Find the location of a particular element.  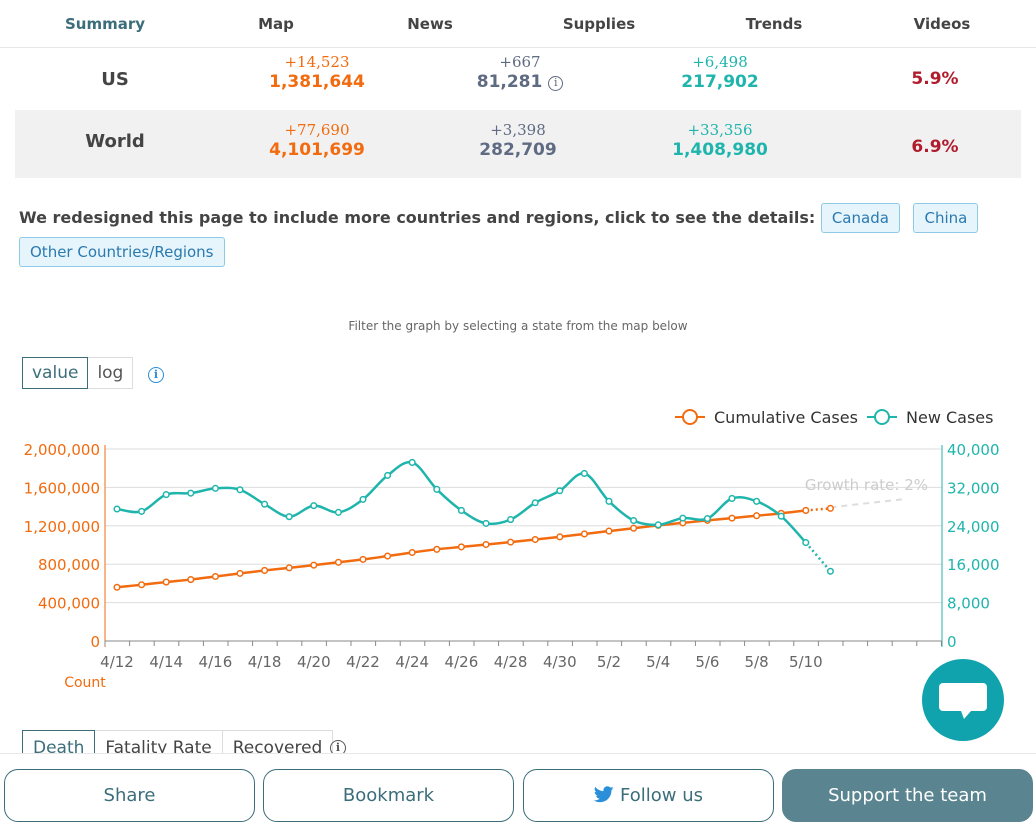

world-cases-total: 4,101,699 is located at coordinates (317, 150).